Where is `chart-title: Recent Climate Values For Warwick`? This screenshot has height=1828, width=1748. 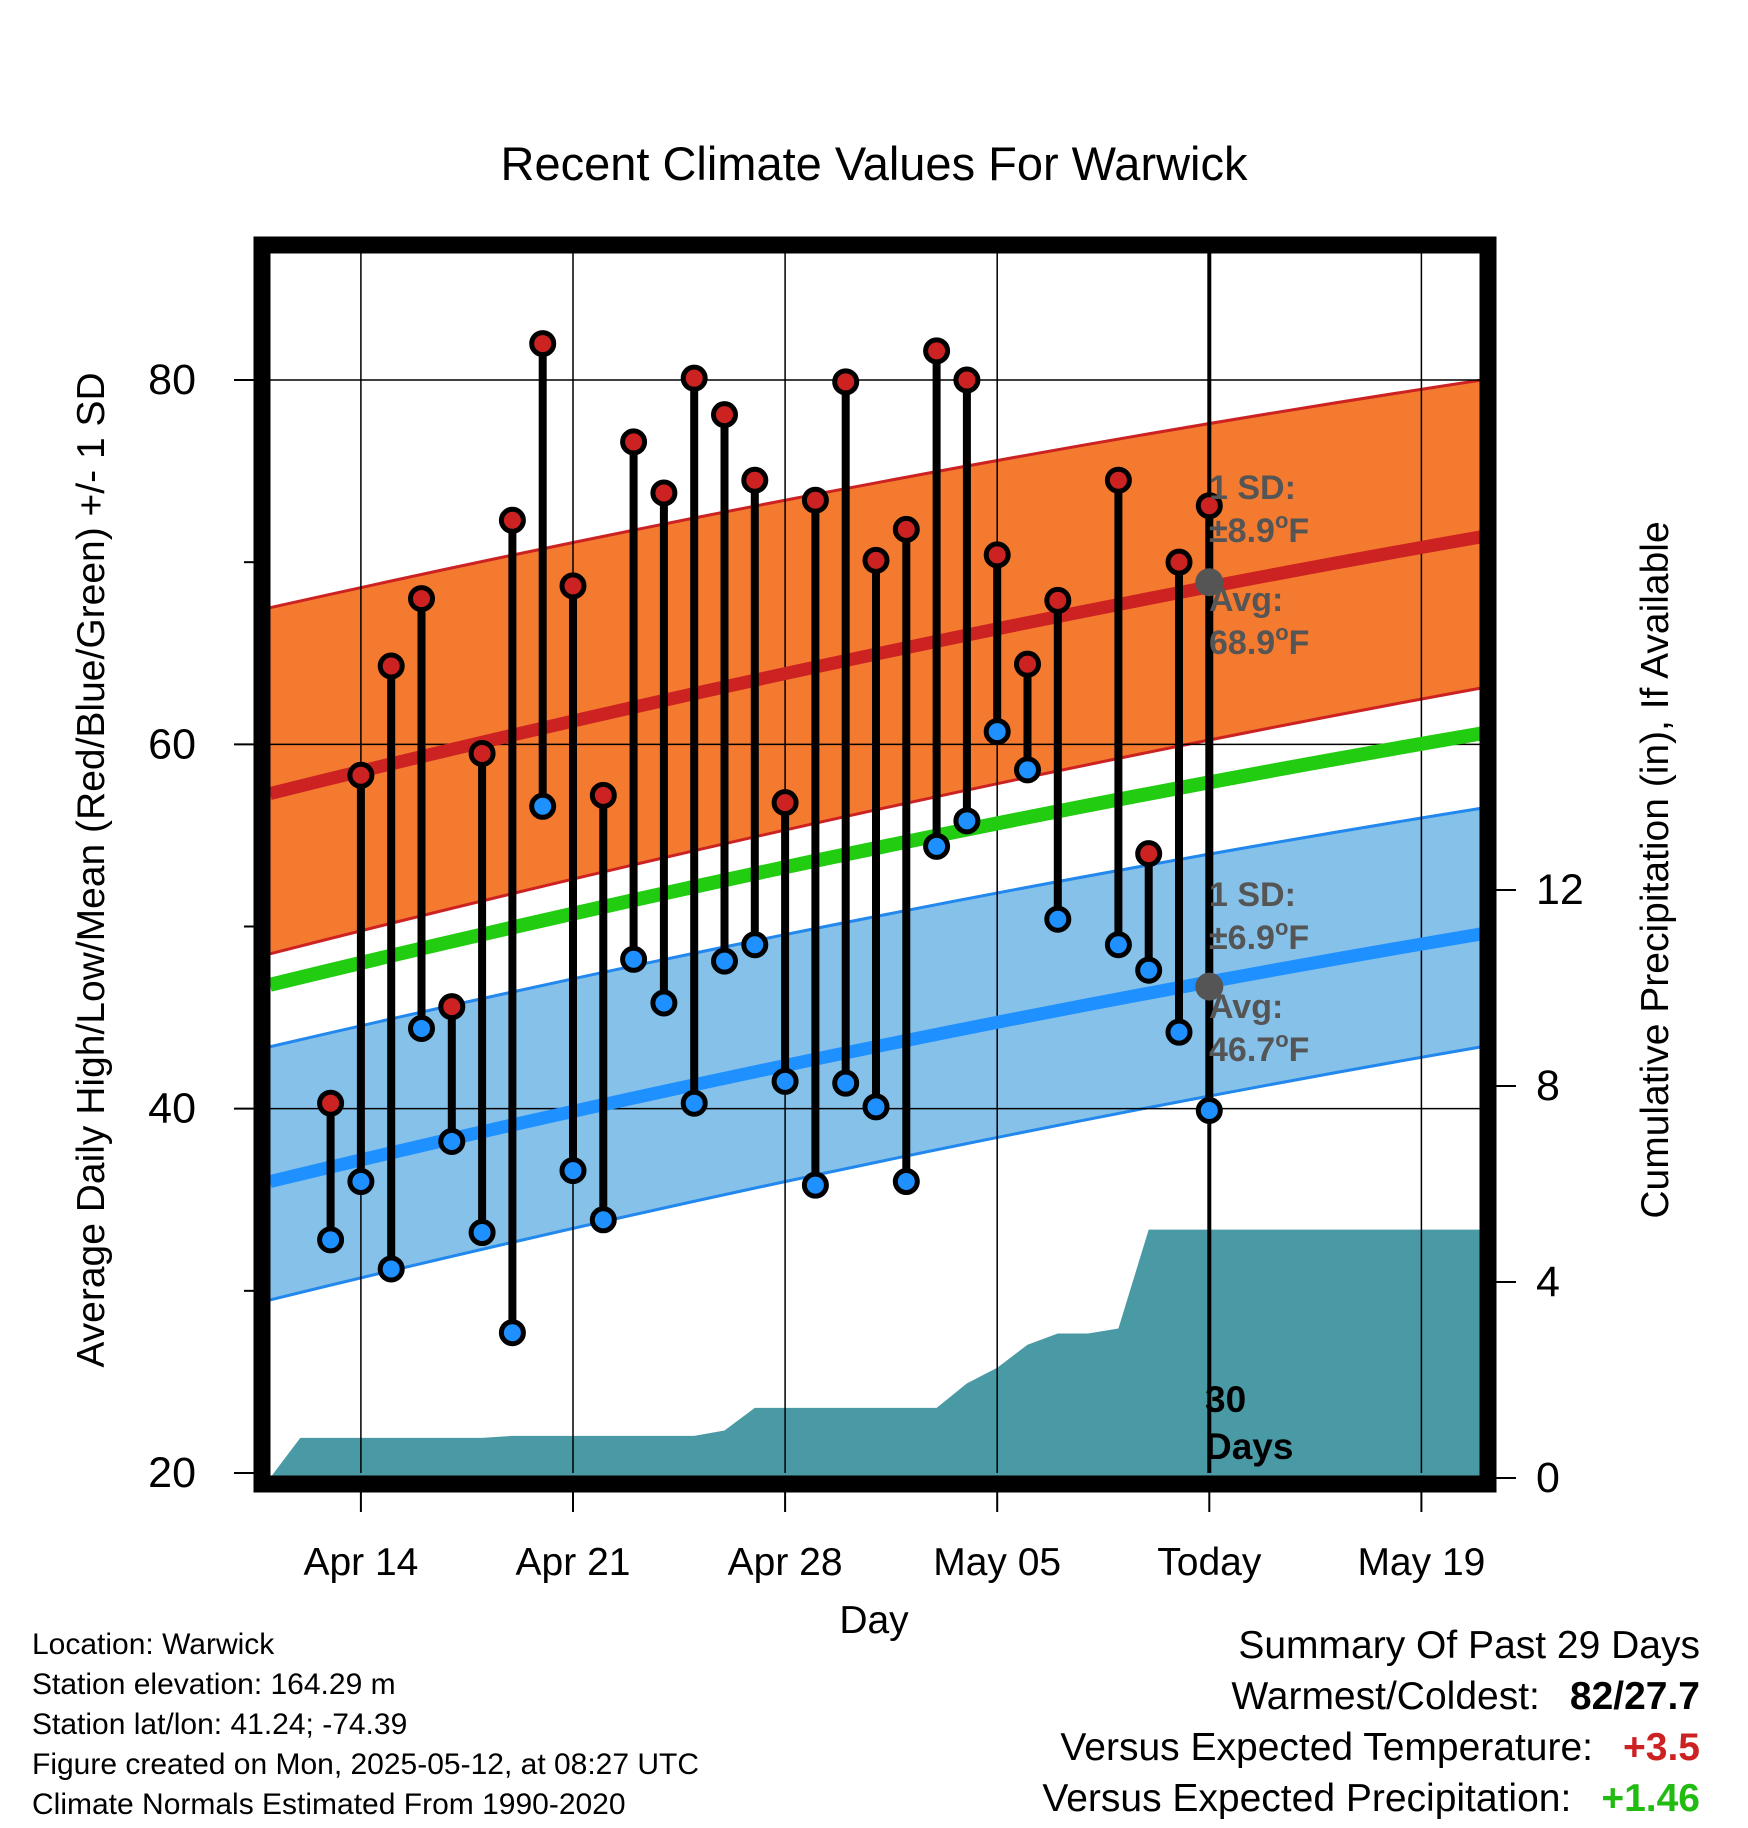
chart-title: Recent Climate Values For Warwick is located at coordinates (874, 163).